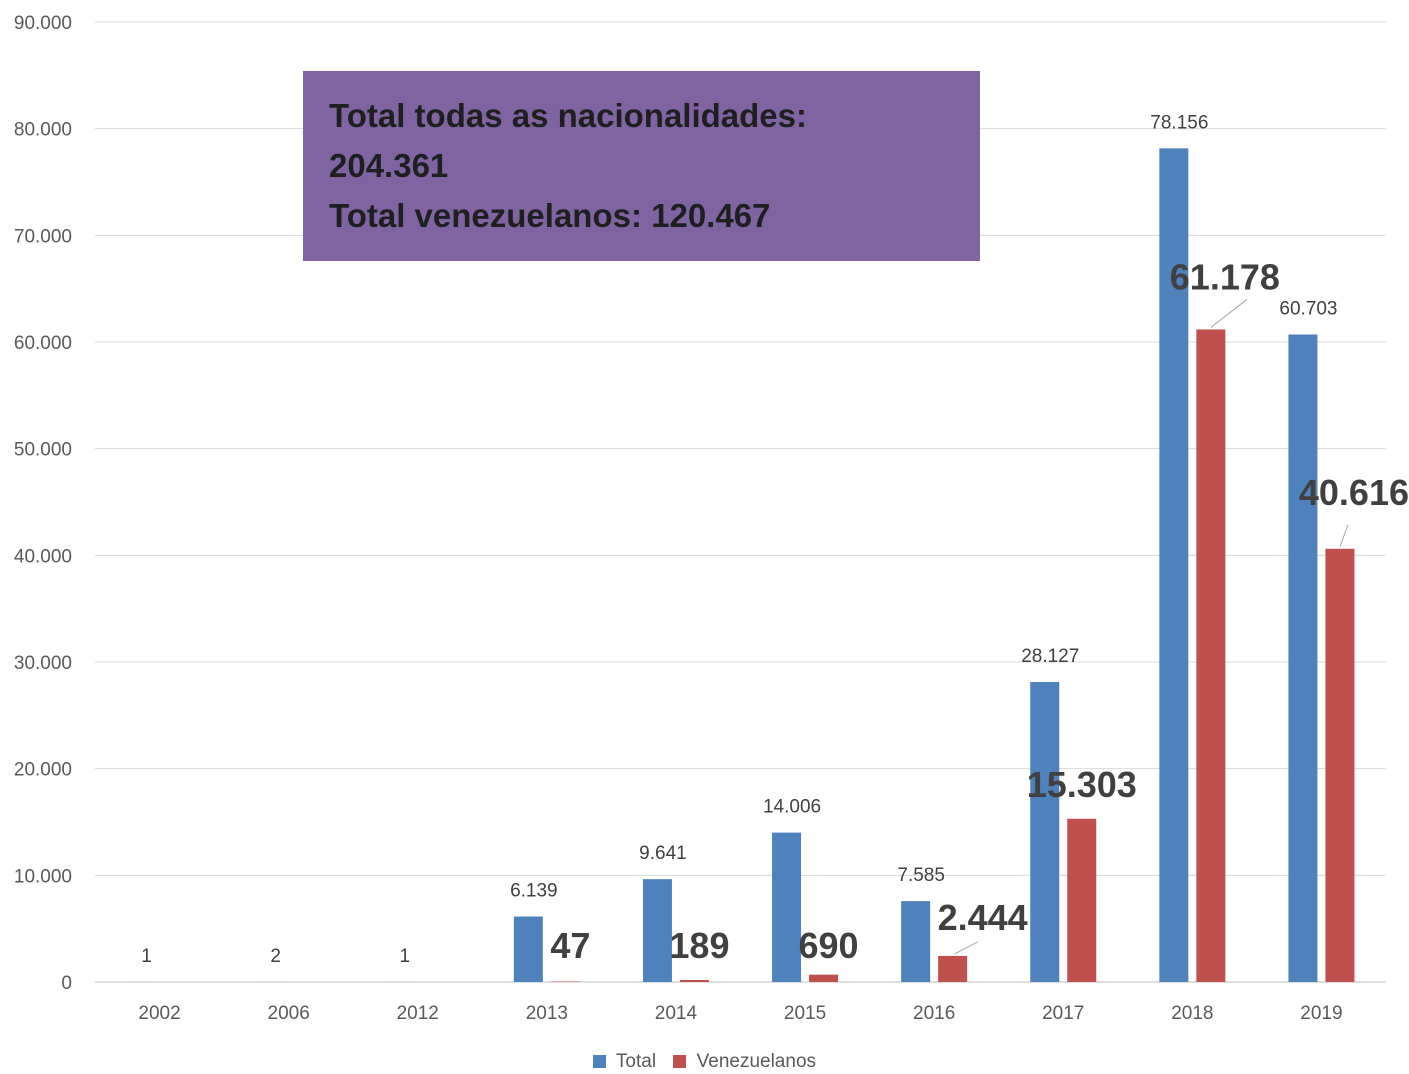 The height and width of the screenshot is (1074, 1409). Describe the element at coordinates (1229, 313) in the screenshot. I see `leader-line-2018` at that location.